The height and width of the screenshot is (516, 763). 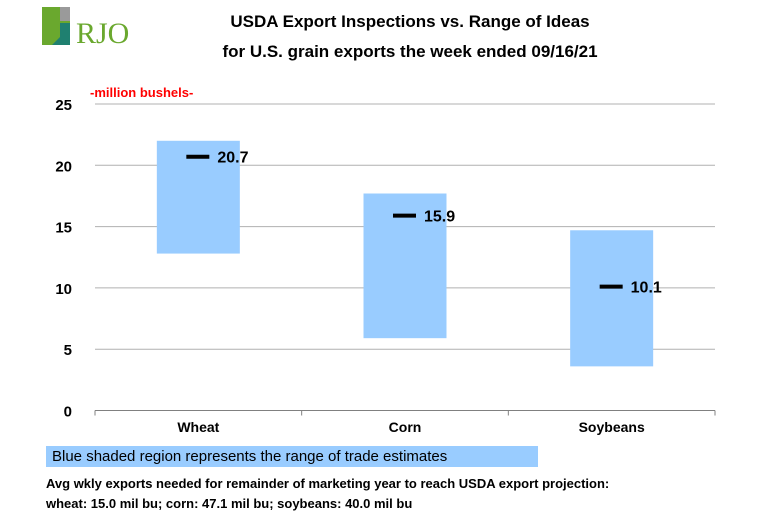 I want to click on y-tick-label: 20, so click(x=63, y=166).